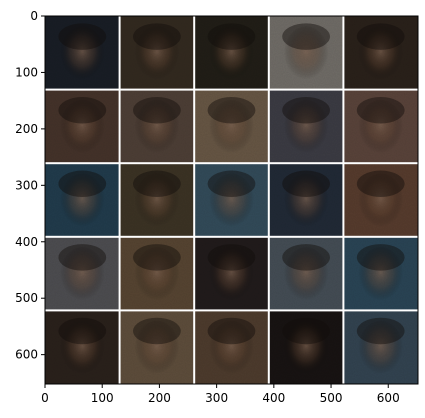  Describe the element at coordinates (159, 398) in the screenshot. I see `x-tick-label: 200` at that location.